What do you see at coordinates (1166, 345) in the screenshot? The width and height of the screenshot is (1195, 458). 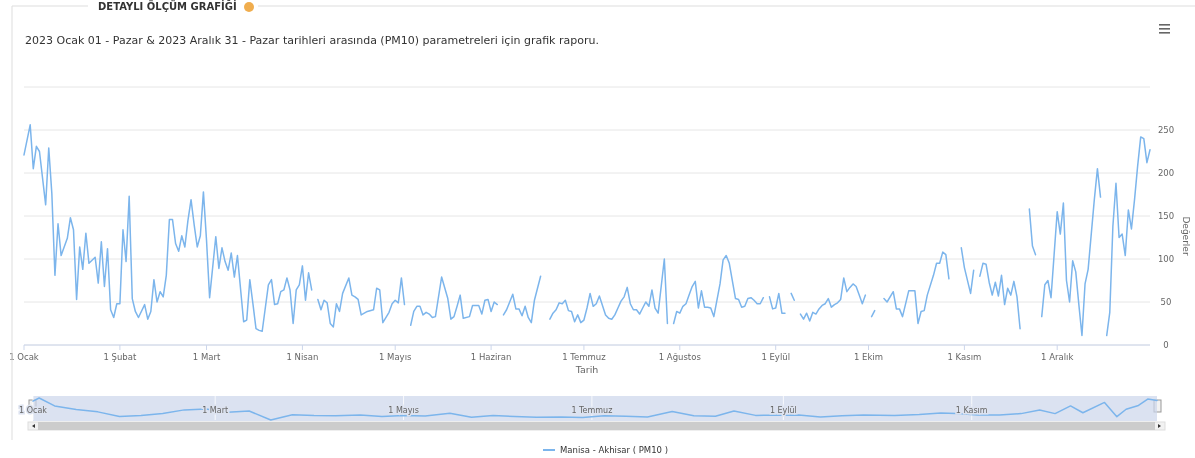 I see `y-tick-label: 0` at bounding box center [1166, 345].